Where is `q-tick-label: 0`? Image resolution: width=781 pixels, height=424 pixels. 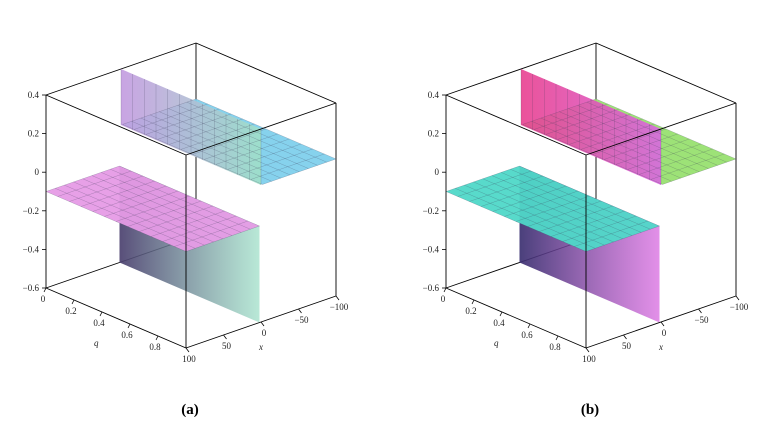 q-tick-label: 0 is located at coordinates (443, 299).